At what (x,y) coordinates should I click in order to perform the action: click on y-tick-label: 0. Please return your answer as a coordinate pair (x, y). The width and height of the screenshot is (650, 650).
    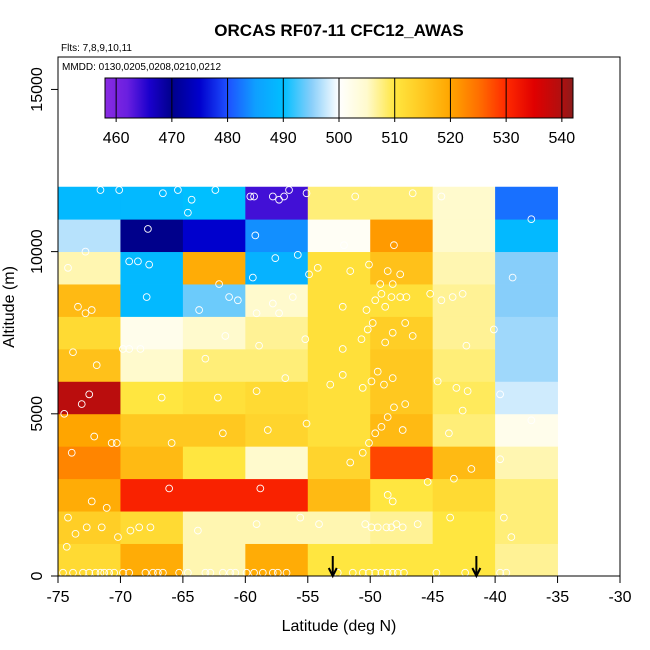
    Looking at the image, I should click on (37, 575).